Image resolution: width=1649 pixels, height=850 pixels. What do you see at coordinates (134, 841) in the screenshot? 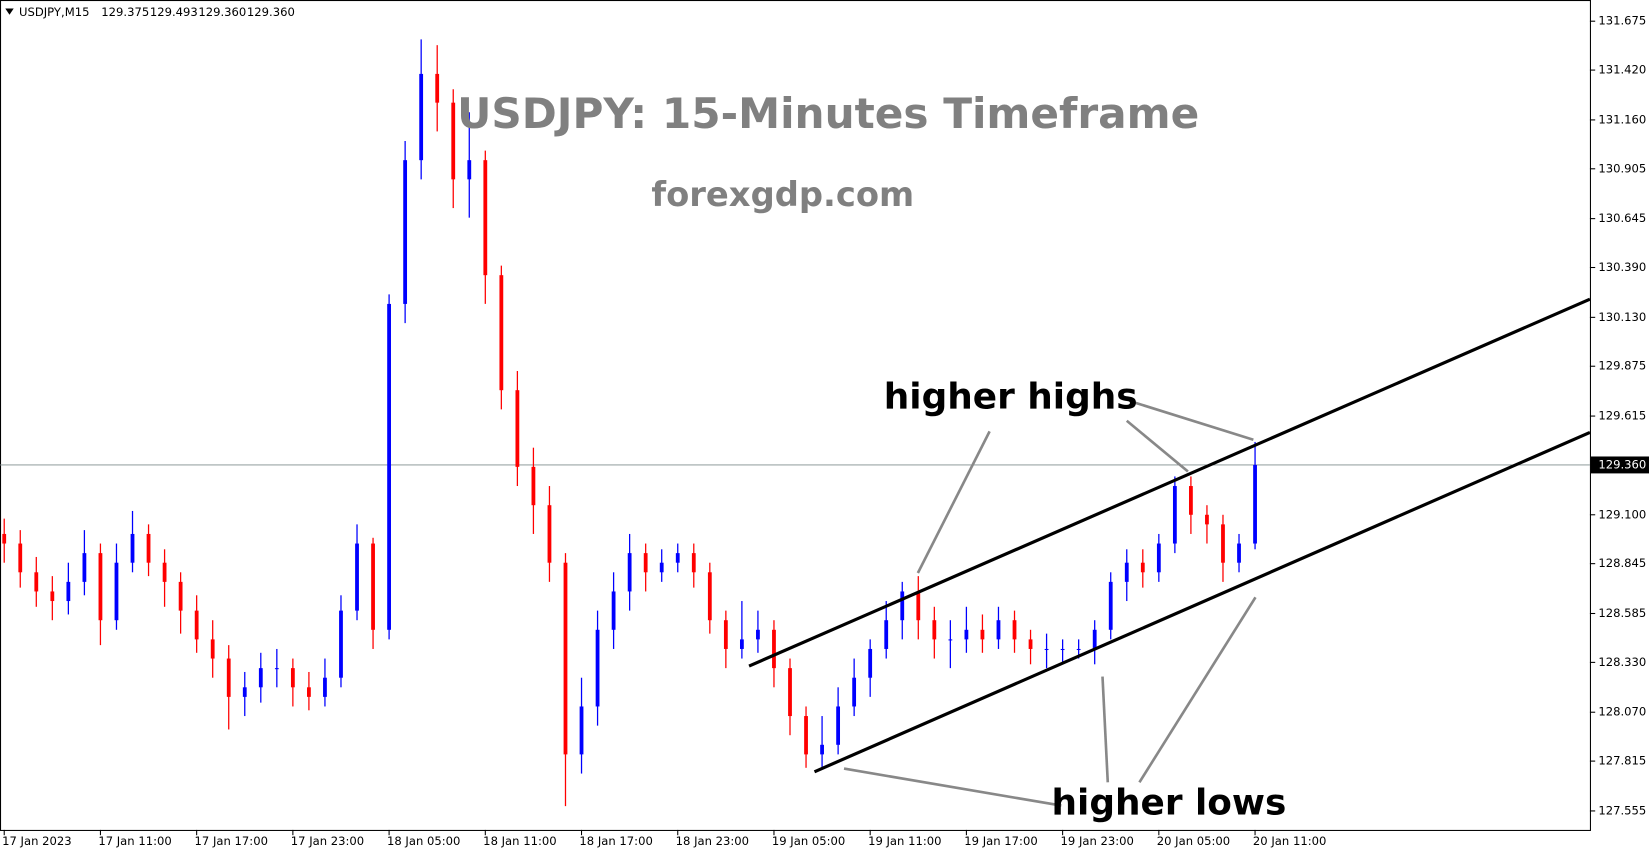
I see `x-tick-label: 17 Jan 11:00` at bounding box center [134, 841].